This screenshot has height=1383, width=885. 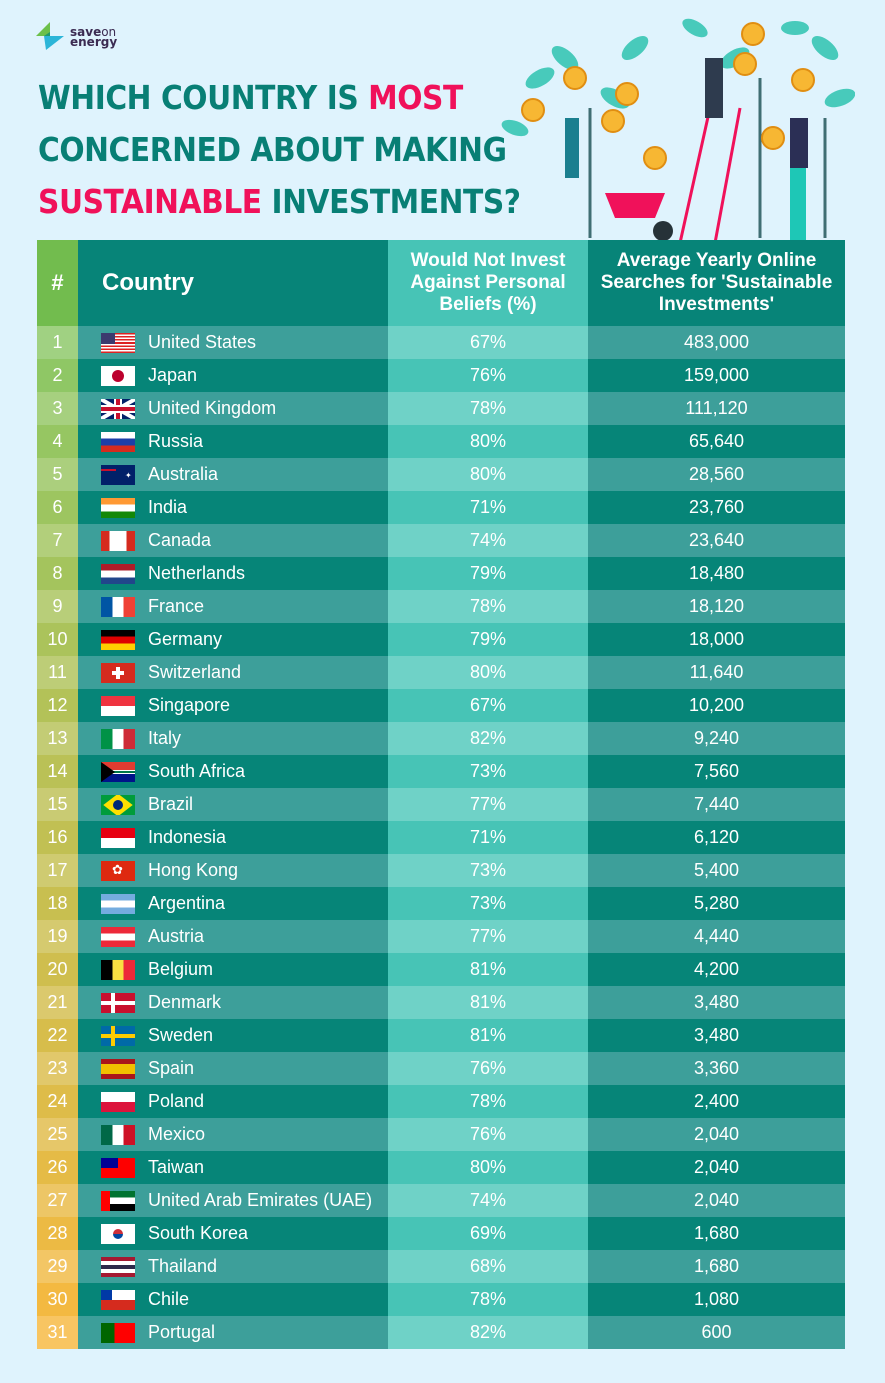 What do you see at coordinates (488, 1266) in the screenshot?
I see `percent-cell: 68%` at bounding box center [488, 1266].